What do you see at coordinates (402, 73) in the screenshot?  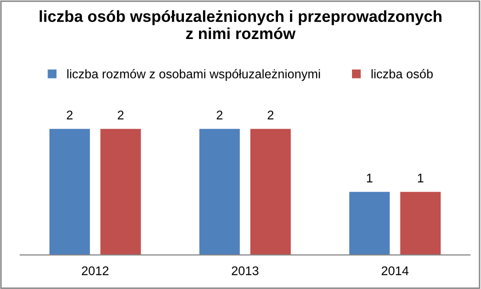 I see `legend-label: liczba osób` at bounding box center [402, 73].